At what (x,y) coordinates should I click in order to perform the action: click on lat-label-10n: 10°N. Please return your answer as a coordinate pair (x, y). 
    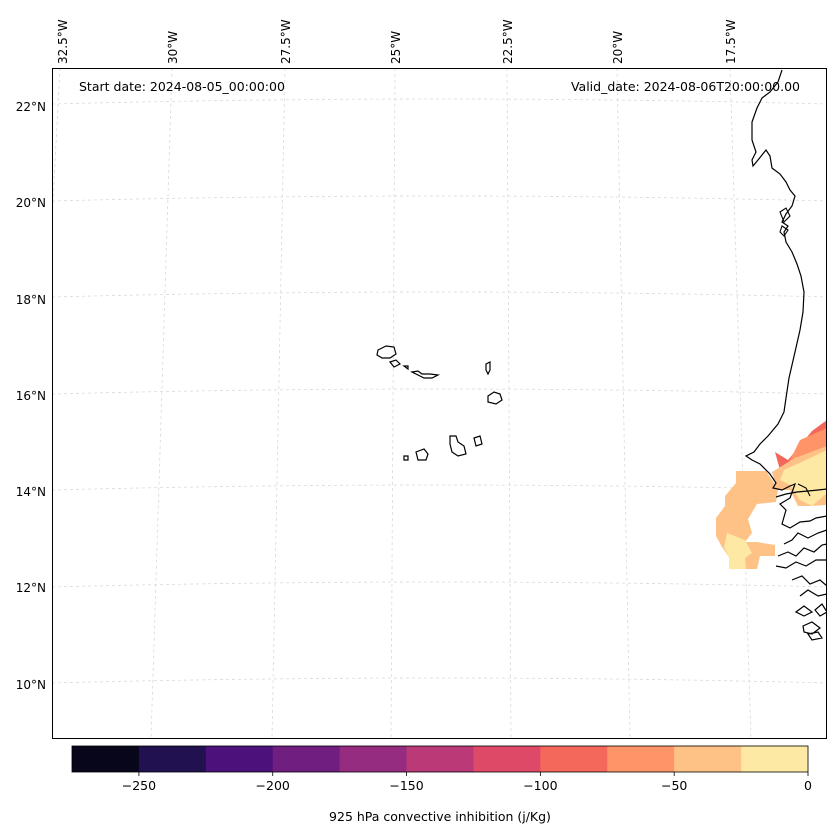
    Looking at the image, I should click on (31, 685).